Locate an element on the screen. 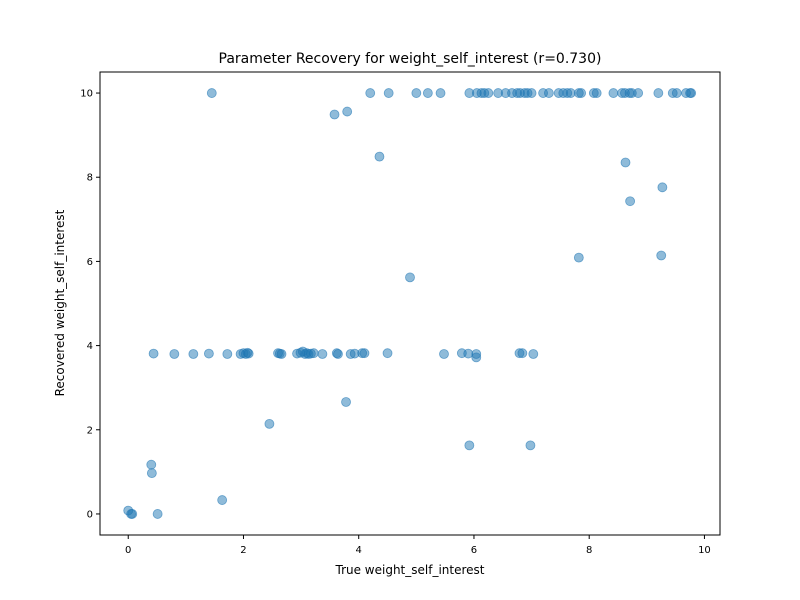 The image size is (800, 600). y-tick-label: 0 is located at coordinates (90, 514).